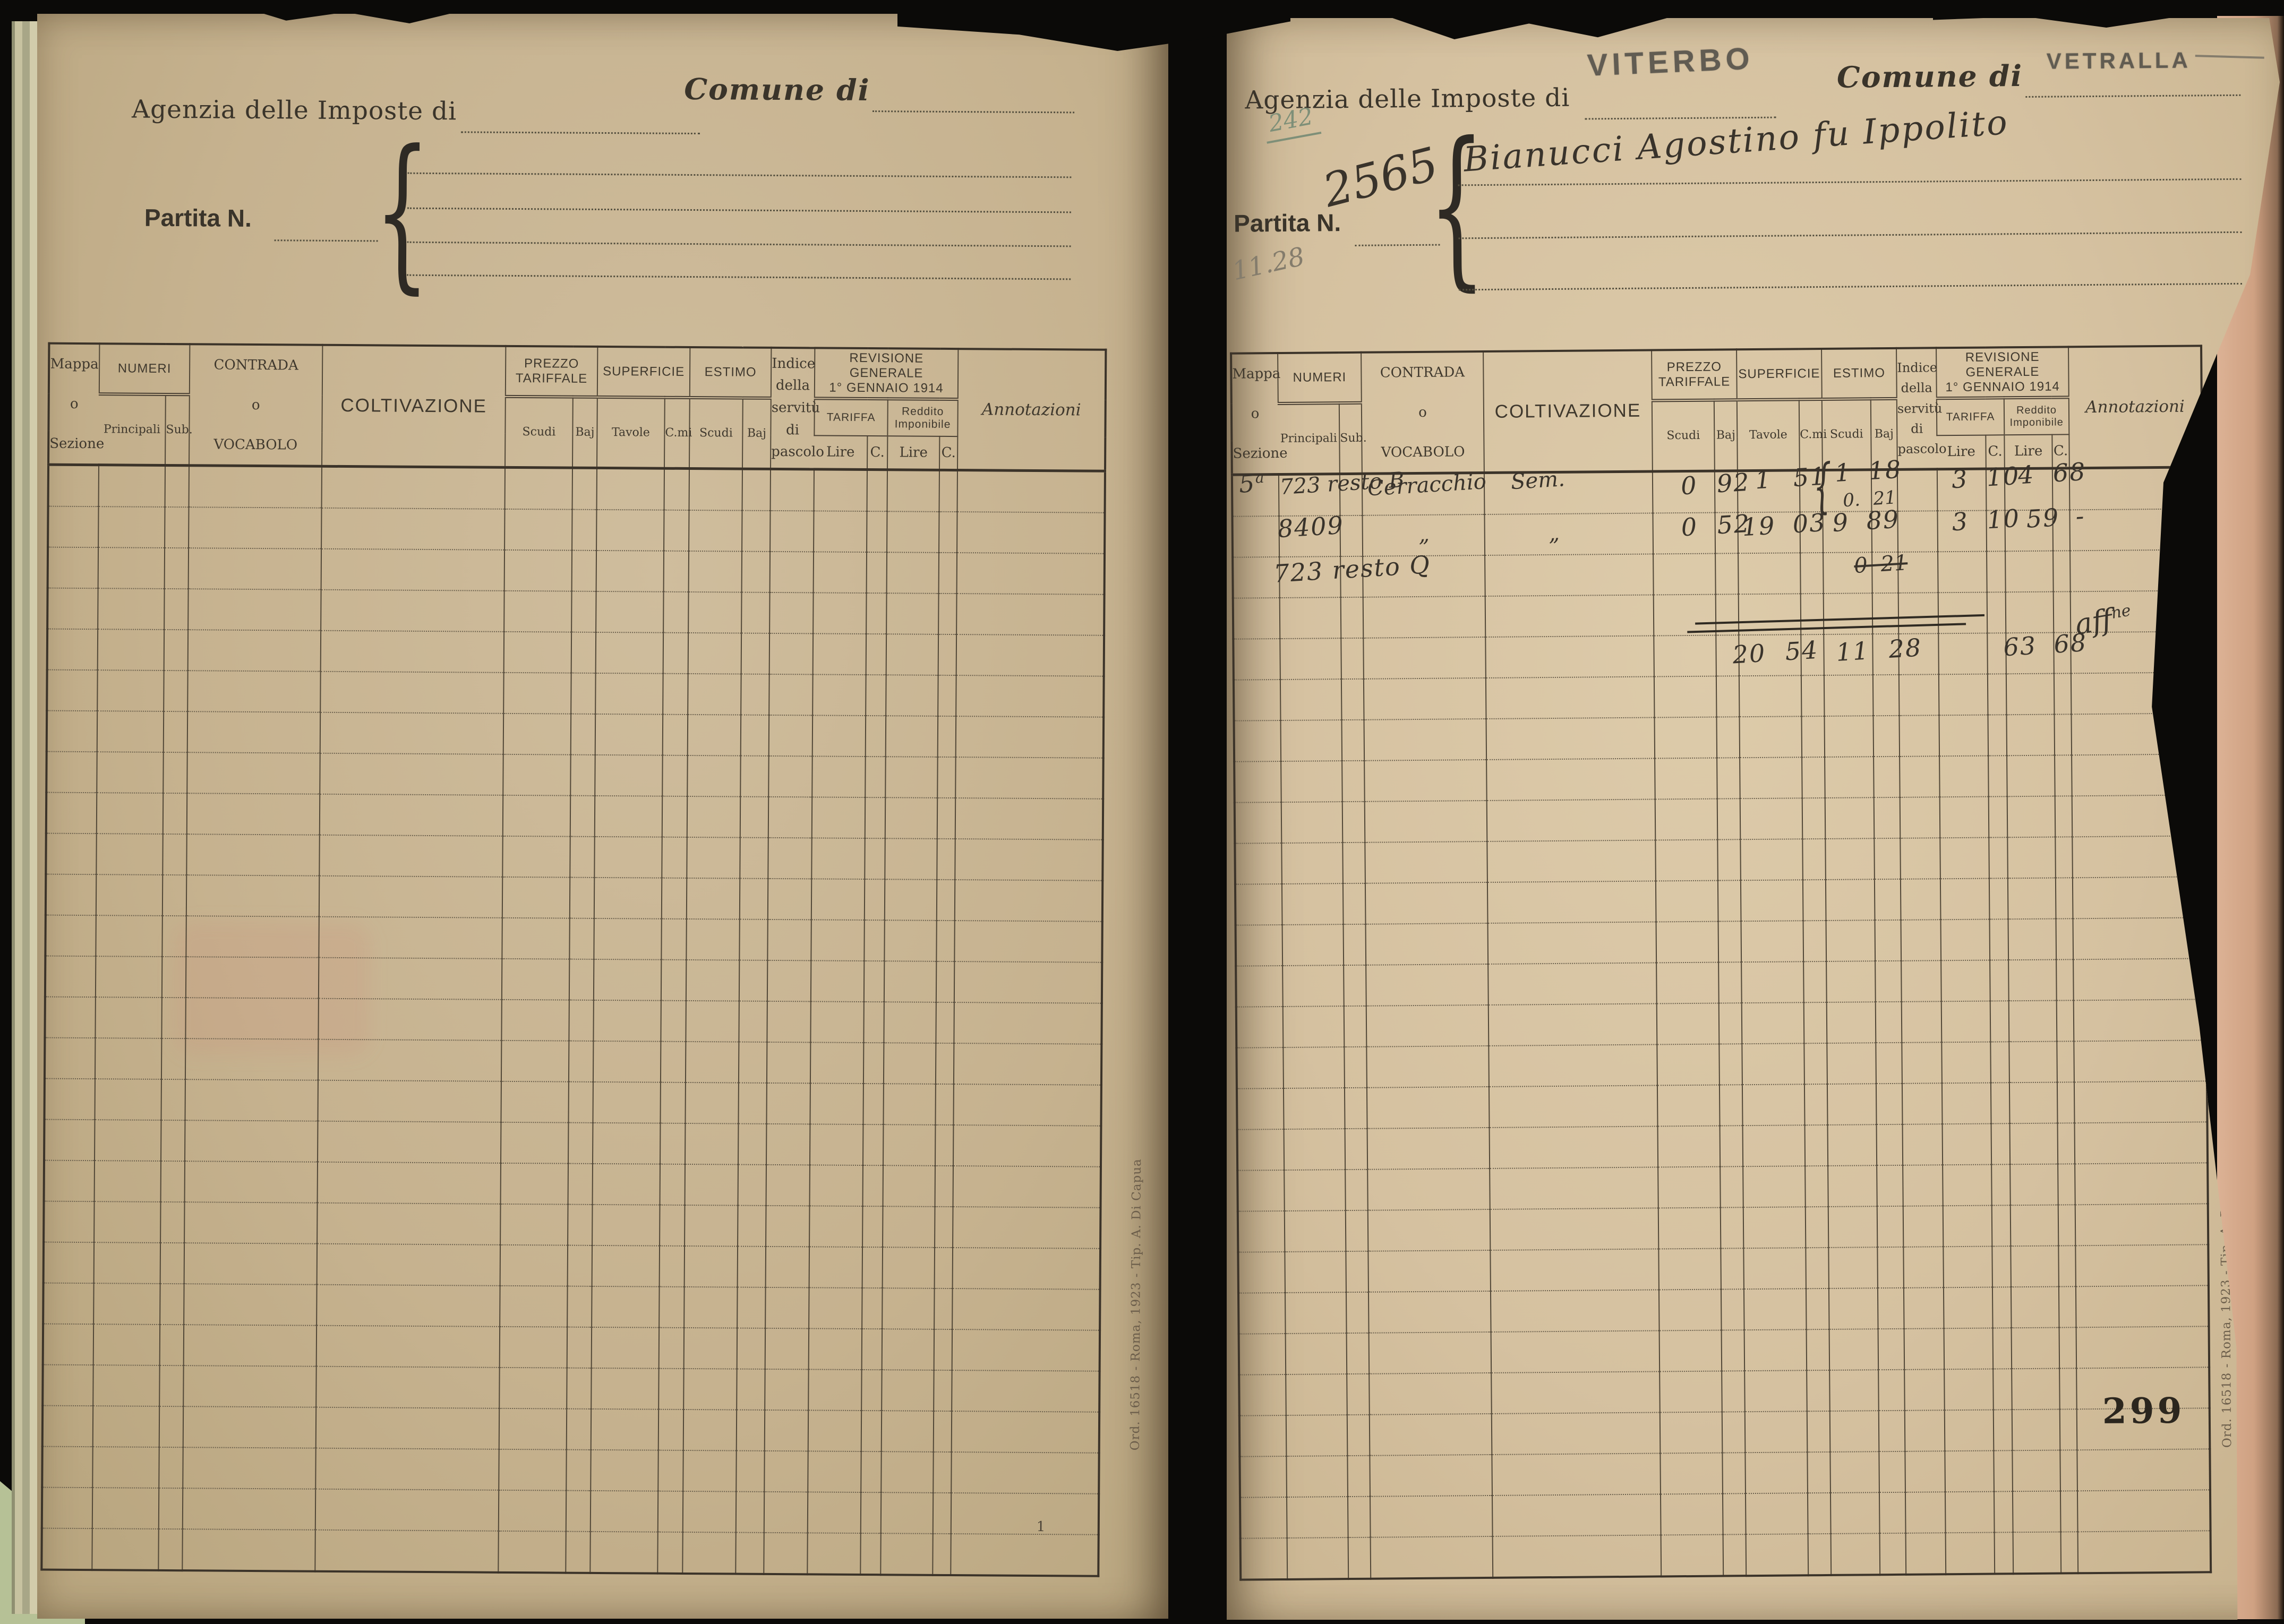 This screenshot has height=1624, width=2284. Describe the element at coordinates (1736, 141) in the screenshot. I see `holder-name-handwritten: Bianucci Agostino fu Ippolito` at that location.